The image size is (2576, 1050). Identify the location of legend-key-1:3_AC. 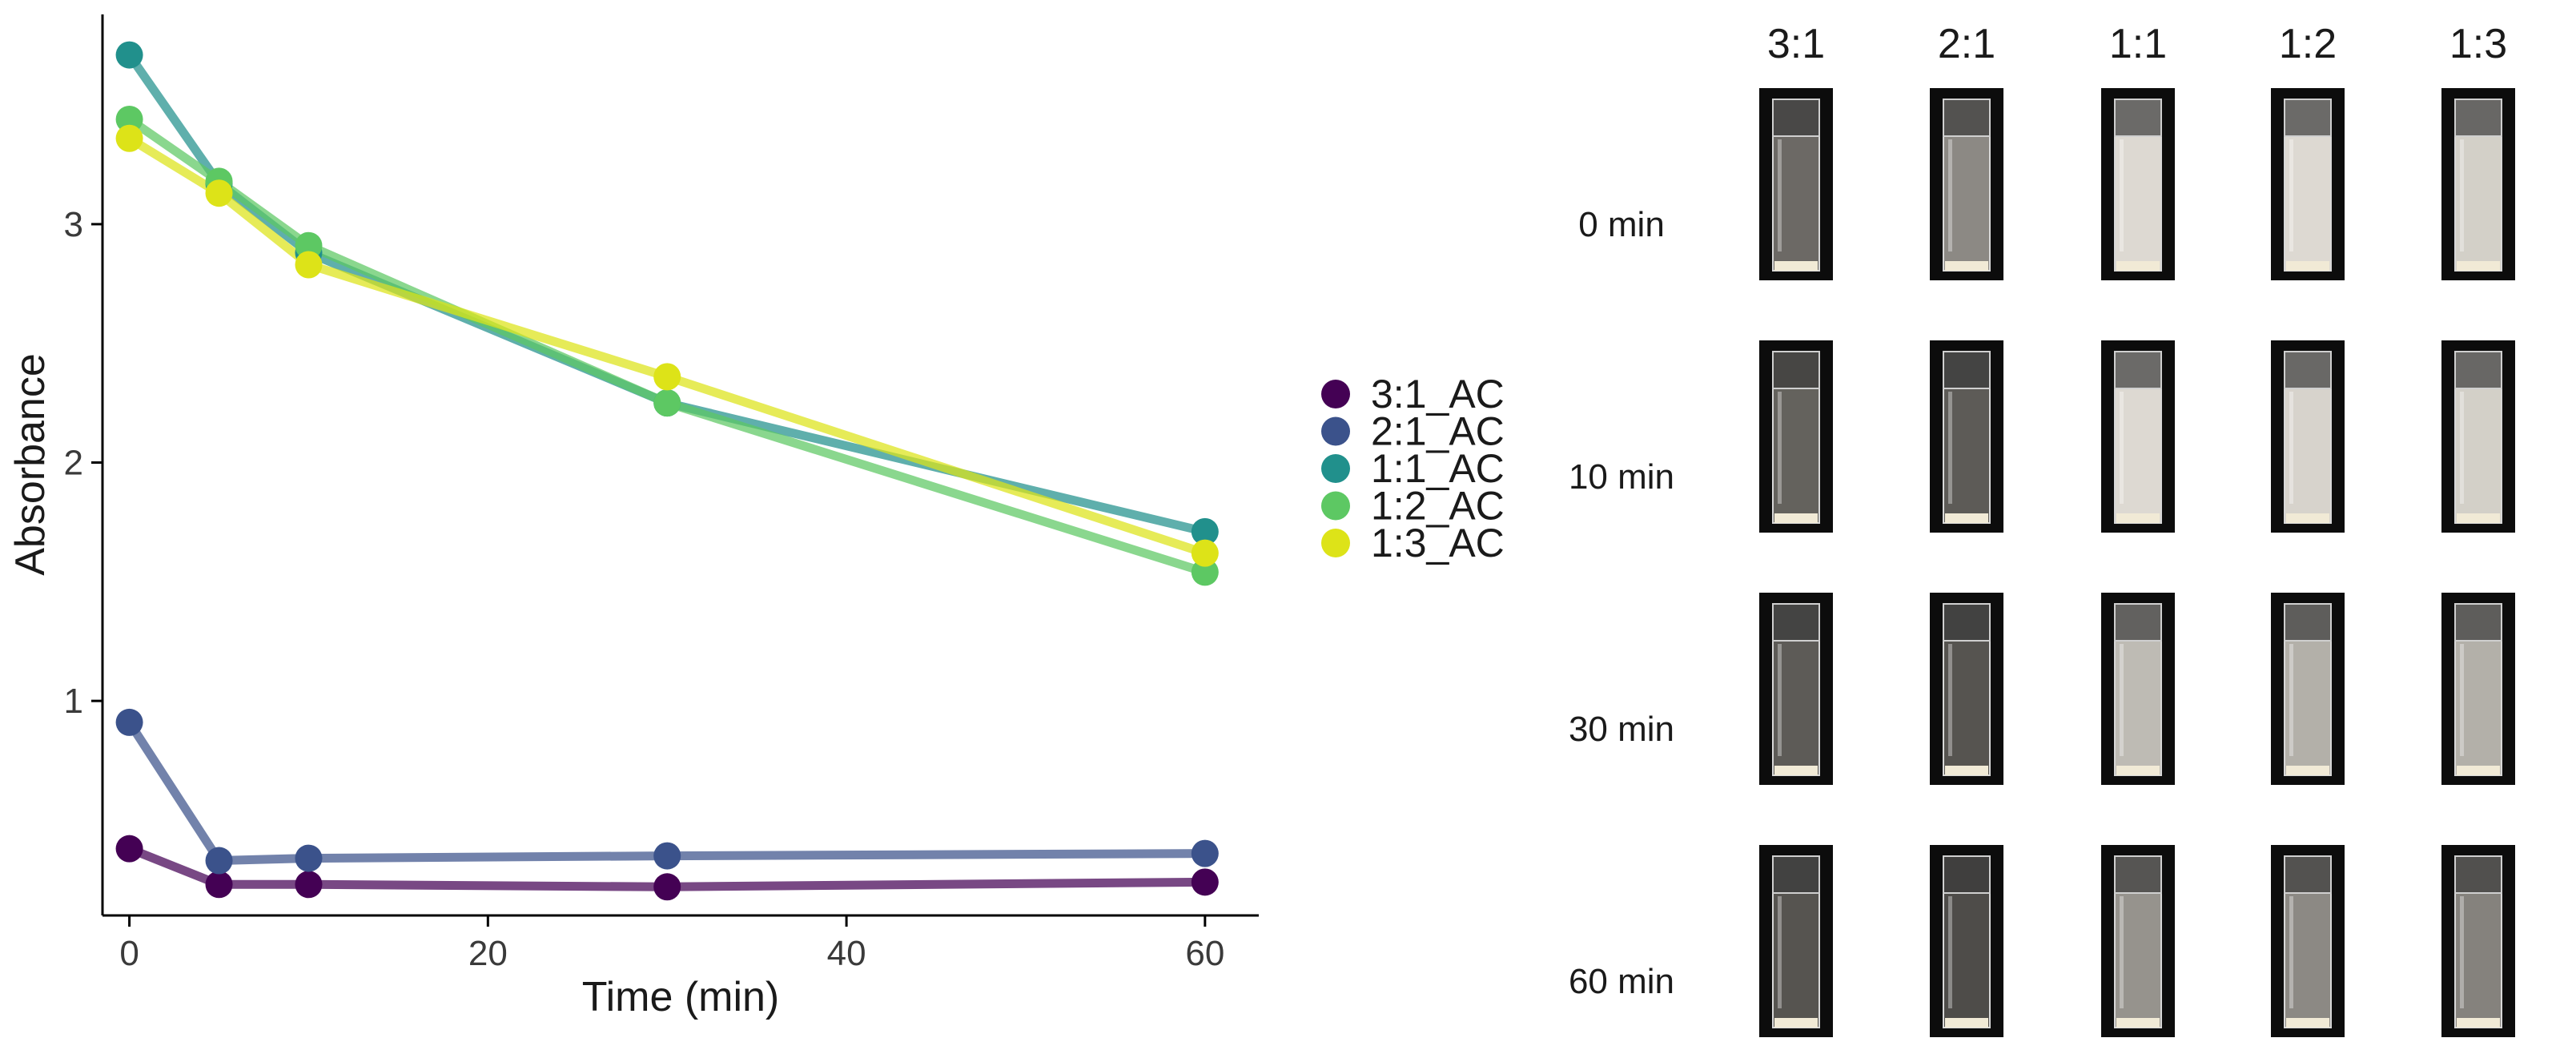
(1335, 543).